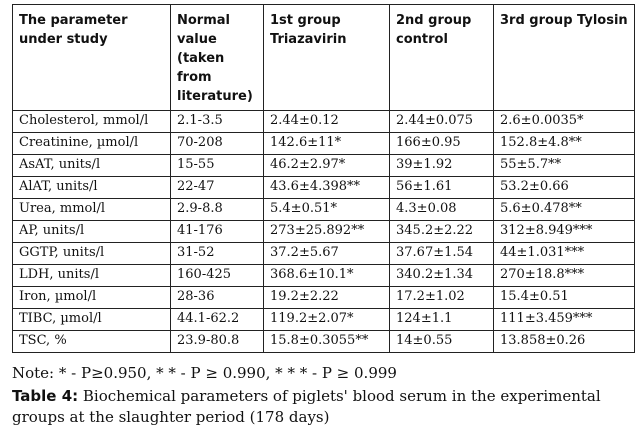  I want to click on cell-group-1: 43.6±4.398**, so click(326, 187).